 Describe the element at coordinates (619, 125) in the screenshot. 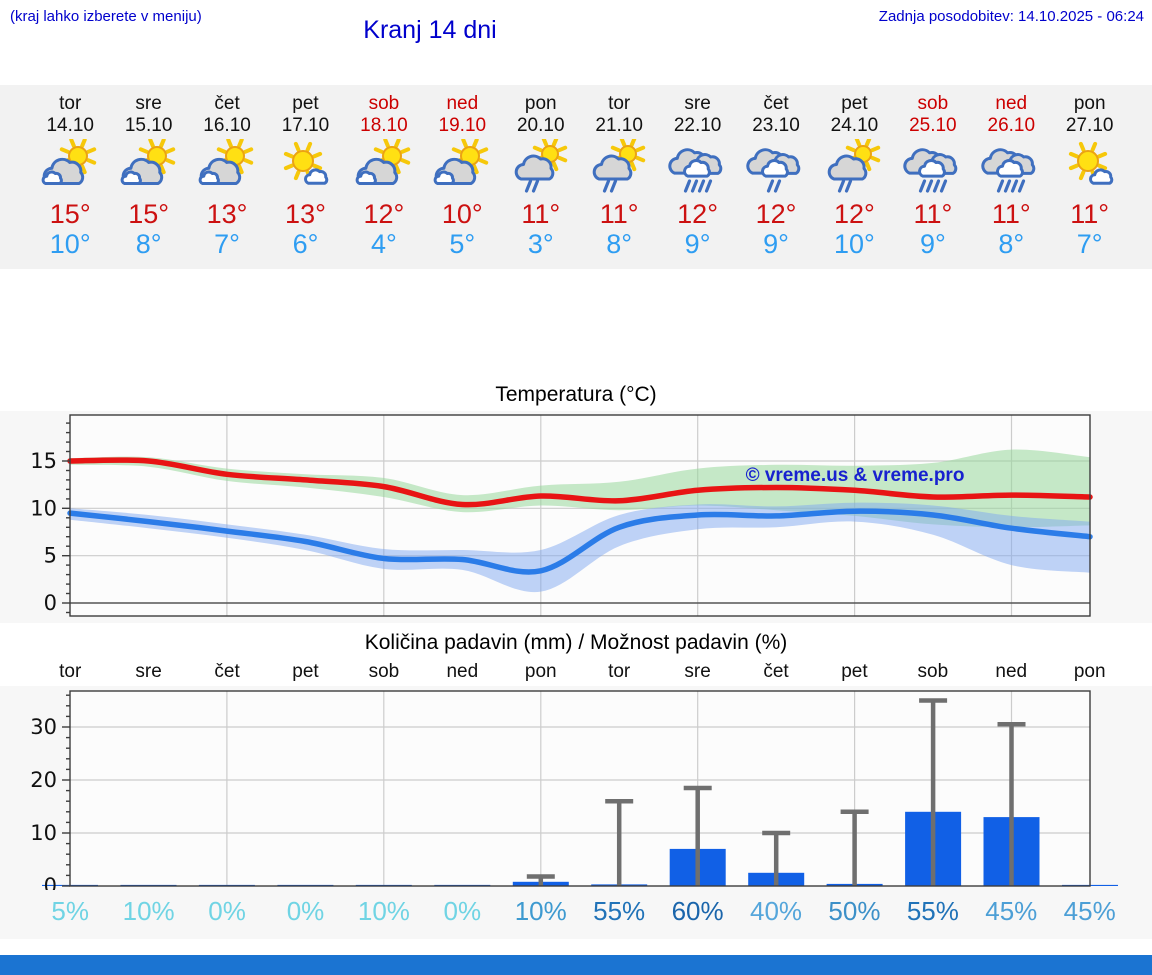

I see `day-date-label: 21.10` at that location.